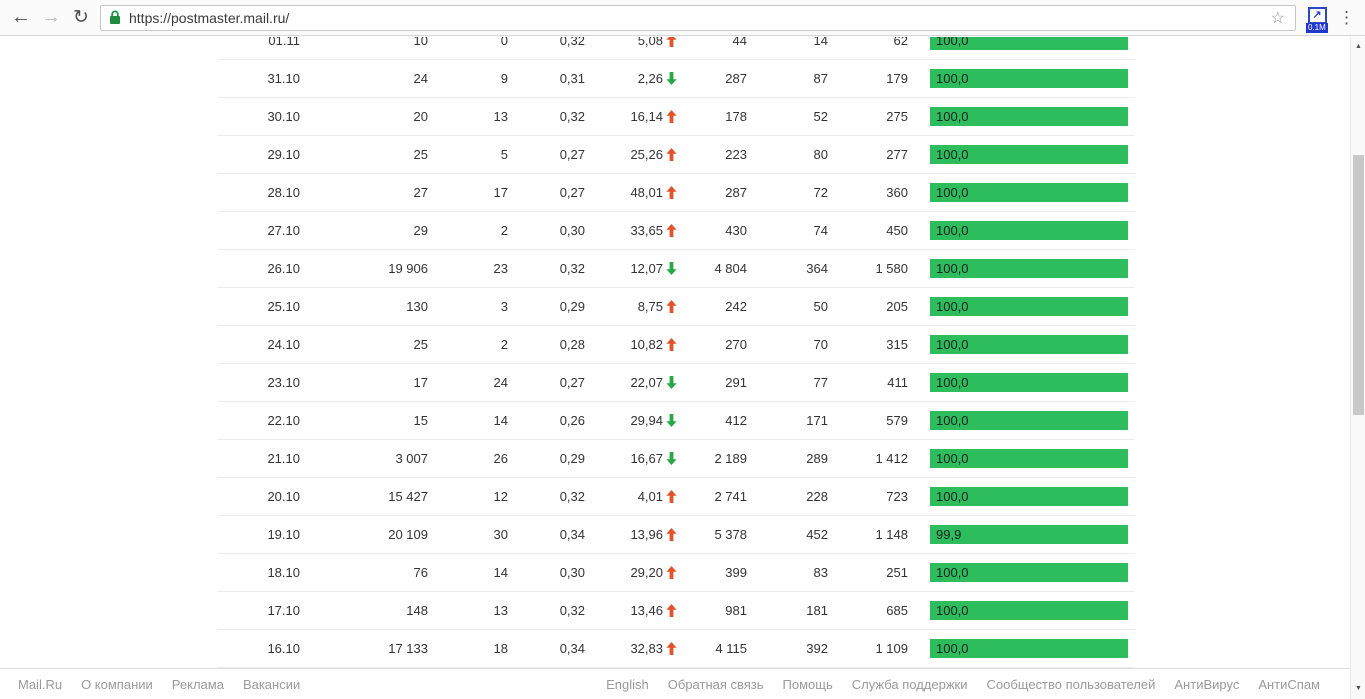 The height and width of the screenshot is (699, 1365). What do you see at coordinates (897, 230) in the screenshot?
I see `value-cell: 450` at bounding box center [897, 230].